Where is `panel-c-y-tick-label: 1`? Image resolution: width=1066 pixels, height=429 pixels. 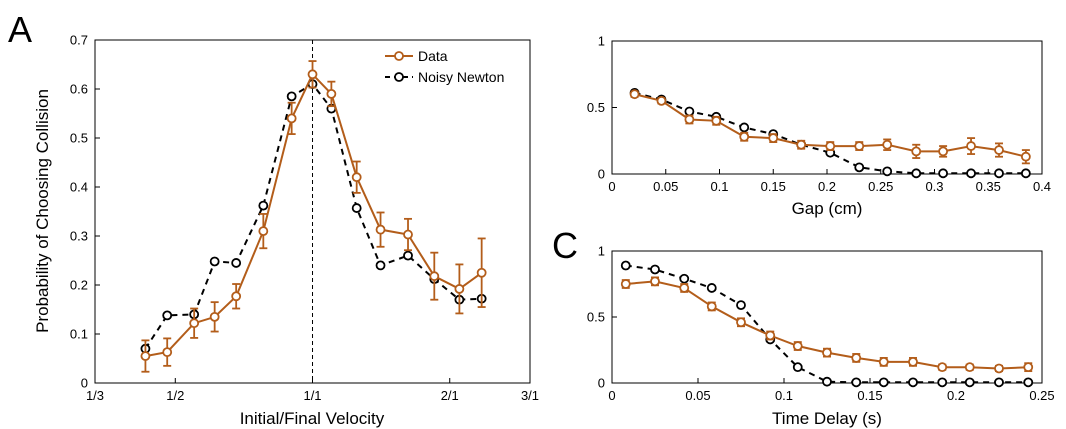
panel-c-y-tick-label: 1 is located at coordinates (601, 251).